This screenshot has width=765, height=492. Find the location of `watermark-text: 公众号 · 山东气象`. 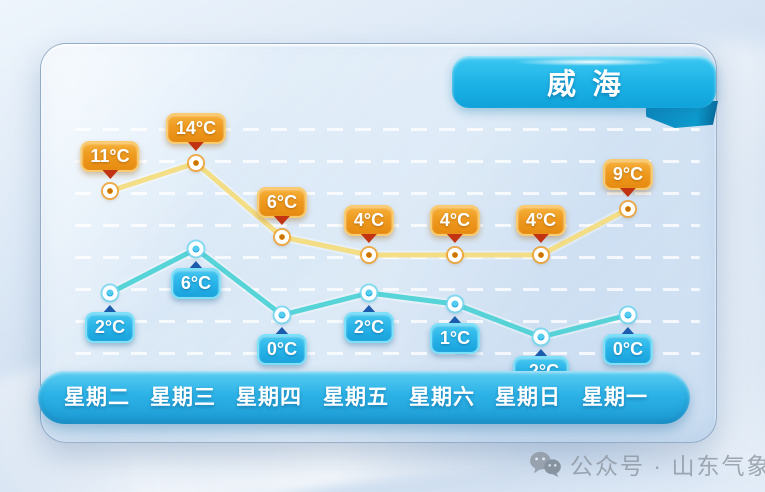

watermark-text: 公众号 · 山东气象 is located at coordinates (667, 466).